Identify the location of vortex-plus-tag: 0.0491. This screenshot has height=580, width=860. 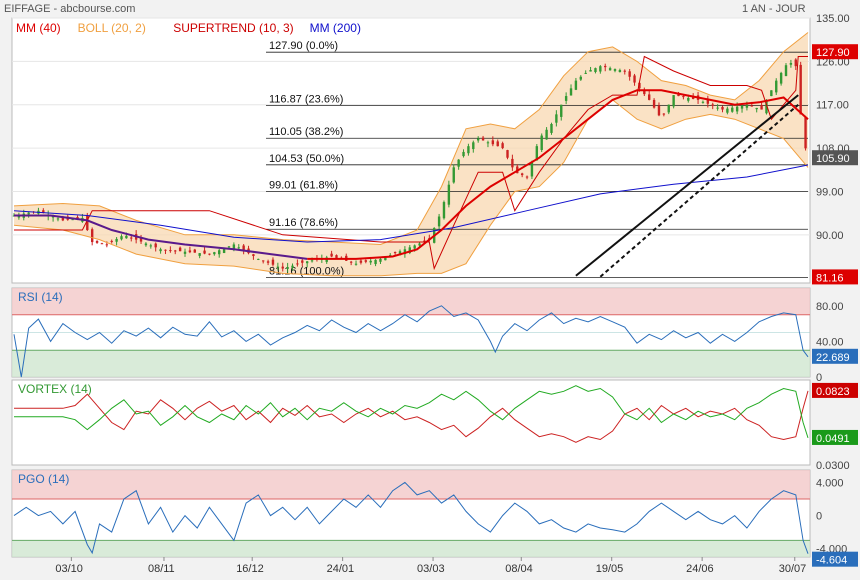
(833, 439).